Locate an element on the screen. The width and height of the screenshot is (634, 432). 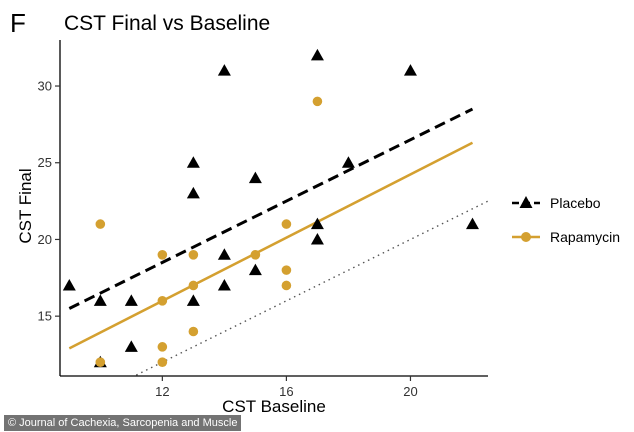
legend-item-placebo: Placebo is located at coordinates (566, 203).